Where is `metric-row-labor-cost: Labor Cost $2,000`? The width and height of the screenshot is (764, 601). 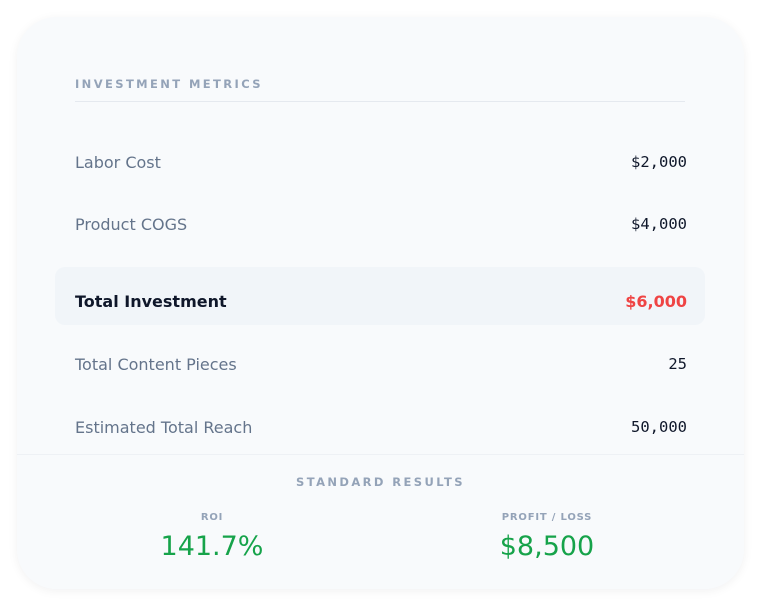 metric-row-labor-cost: Labor Cost $2,000 is located at coordinates (381, 162).